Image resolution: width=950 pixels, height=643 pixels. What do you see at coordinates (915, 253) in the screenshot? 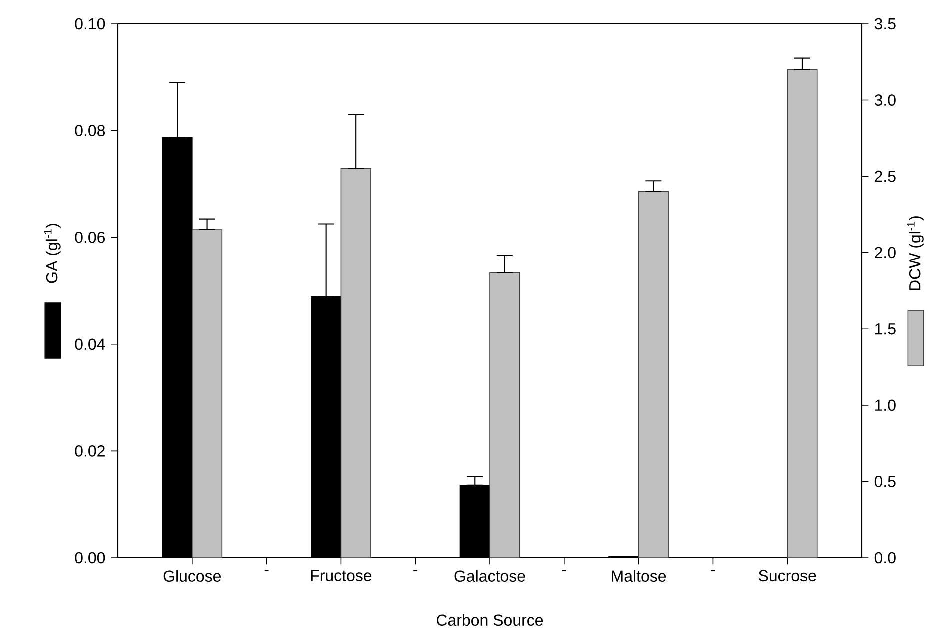
I see `y2-axis-title: DCW (gl$^{-1}$)` at bounding box center [915, 253].